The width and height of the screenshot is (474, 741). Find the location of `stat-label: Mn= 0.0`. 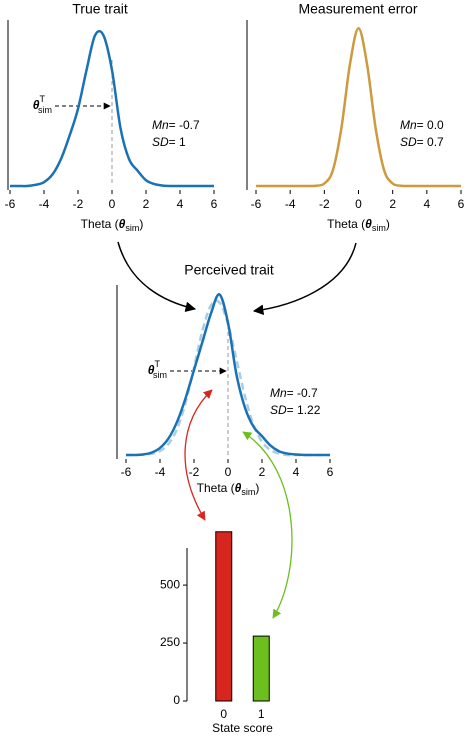

stat-label: Mn= 0.0 is located at coordinates (422, 125).